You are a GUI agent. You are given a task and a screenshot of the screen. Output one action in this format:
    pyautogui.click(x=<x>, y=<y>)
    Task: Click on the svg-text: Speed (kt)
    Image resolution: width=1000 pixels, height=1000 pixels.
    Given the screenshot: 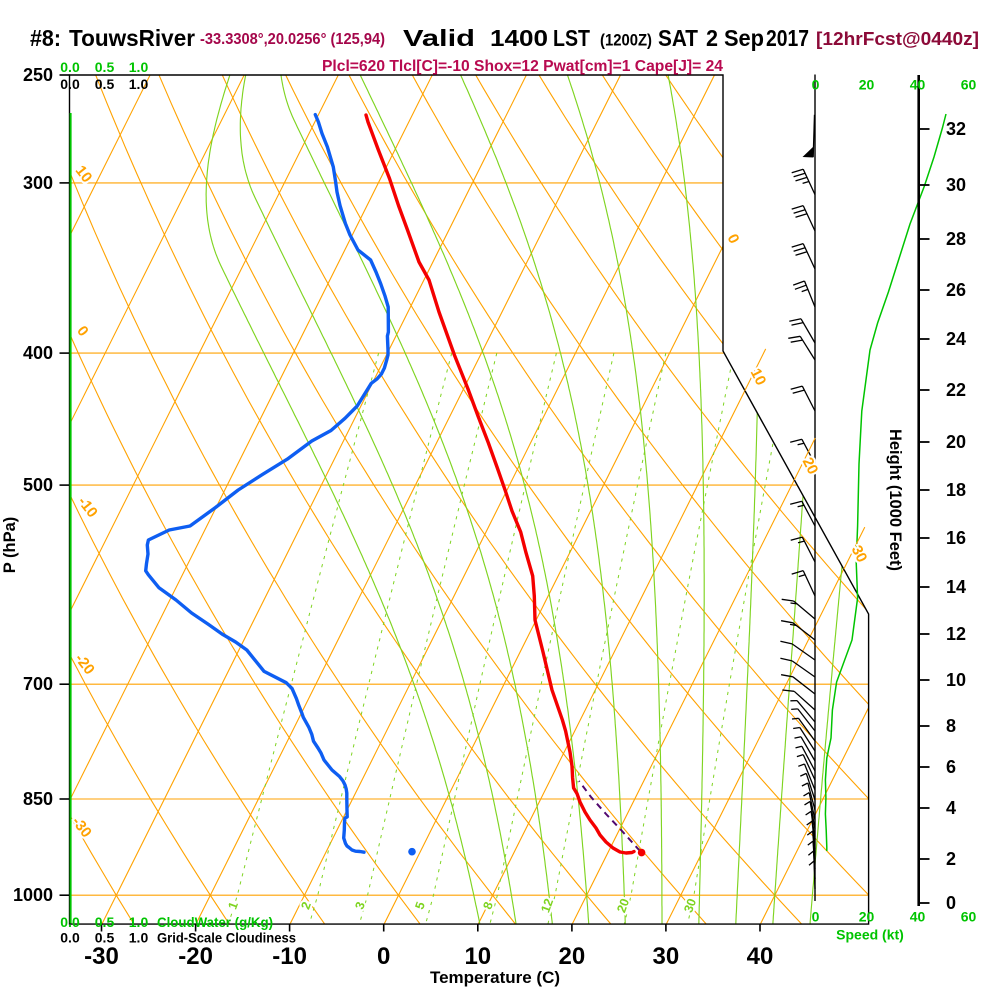 What is the action you would take?
    pyautogui.click(x=870, y=935)
    